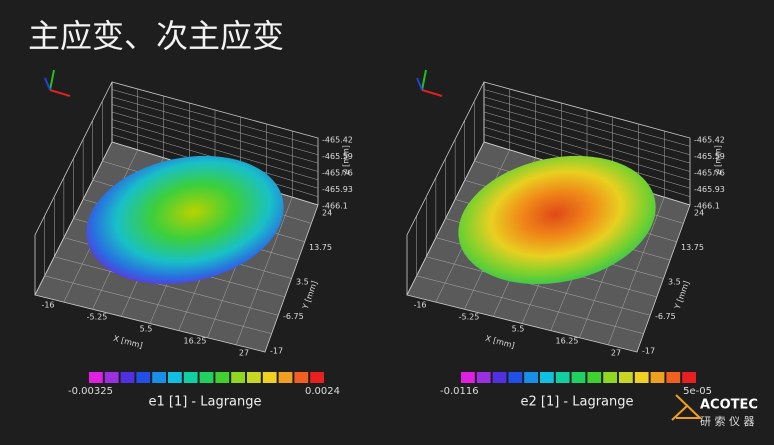  Describe the element at coordinates (204, 402) in the screenshot. I see `colorbar-label: e1 [1] - Lagrange` at that location.